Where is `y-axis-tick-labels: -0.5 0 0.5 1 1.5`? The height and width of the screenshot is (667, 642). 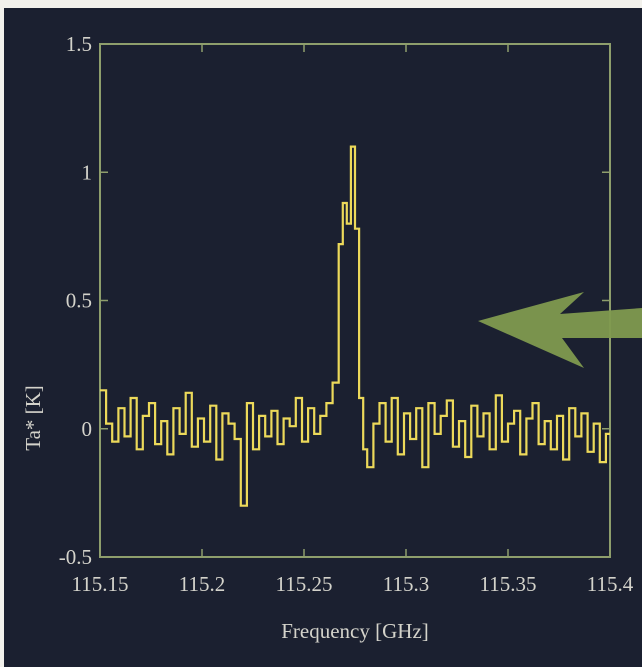
y-axis-tick-labels: -0.5 0 0.5 1 1.5 is located at coordinates (75, 300).